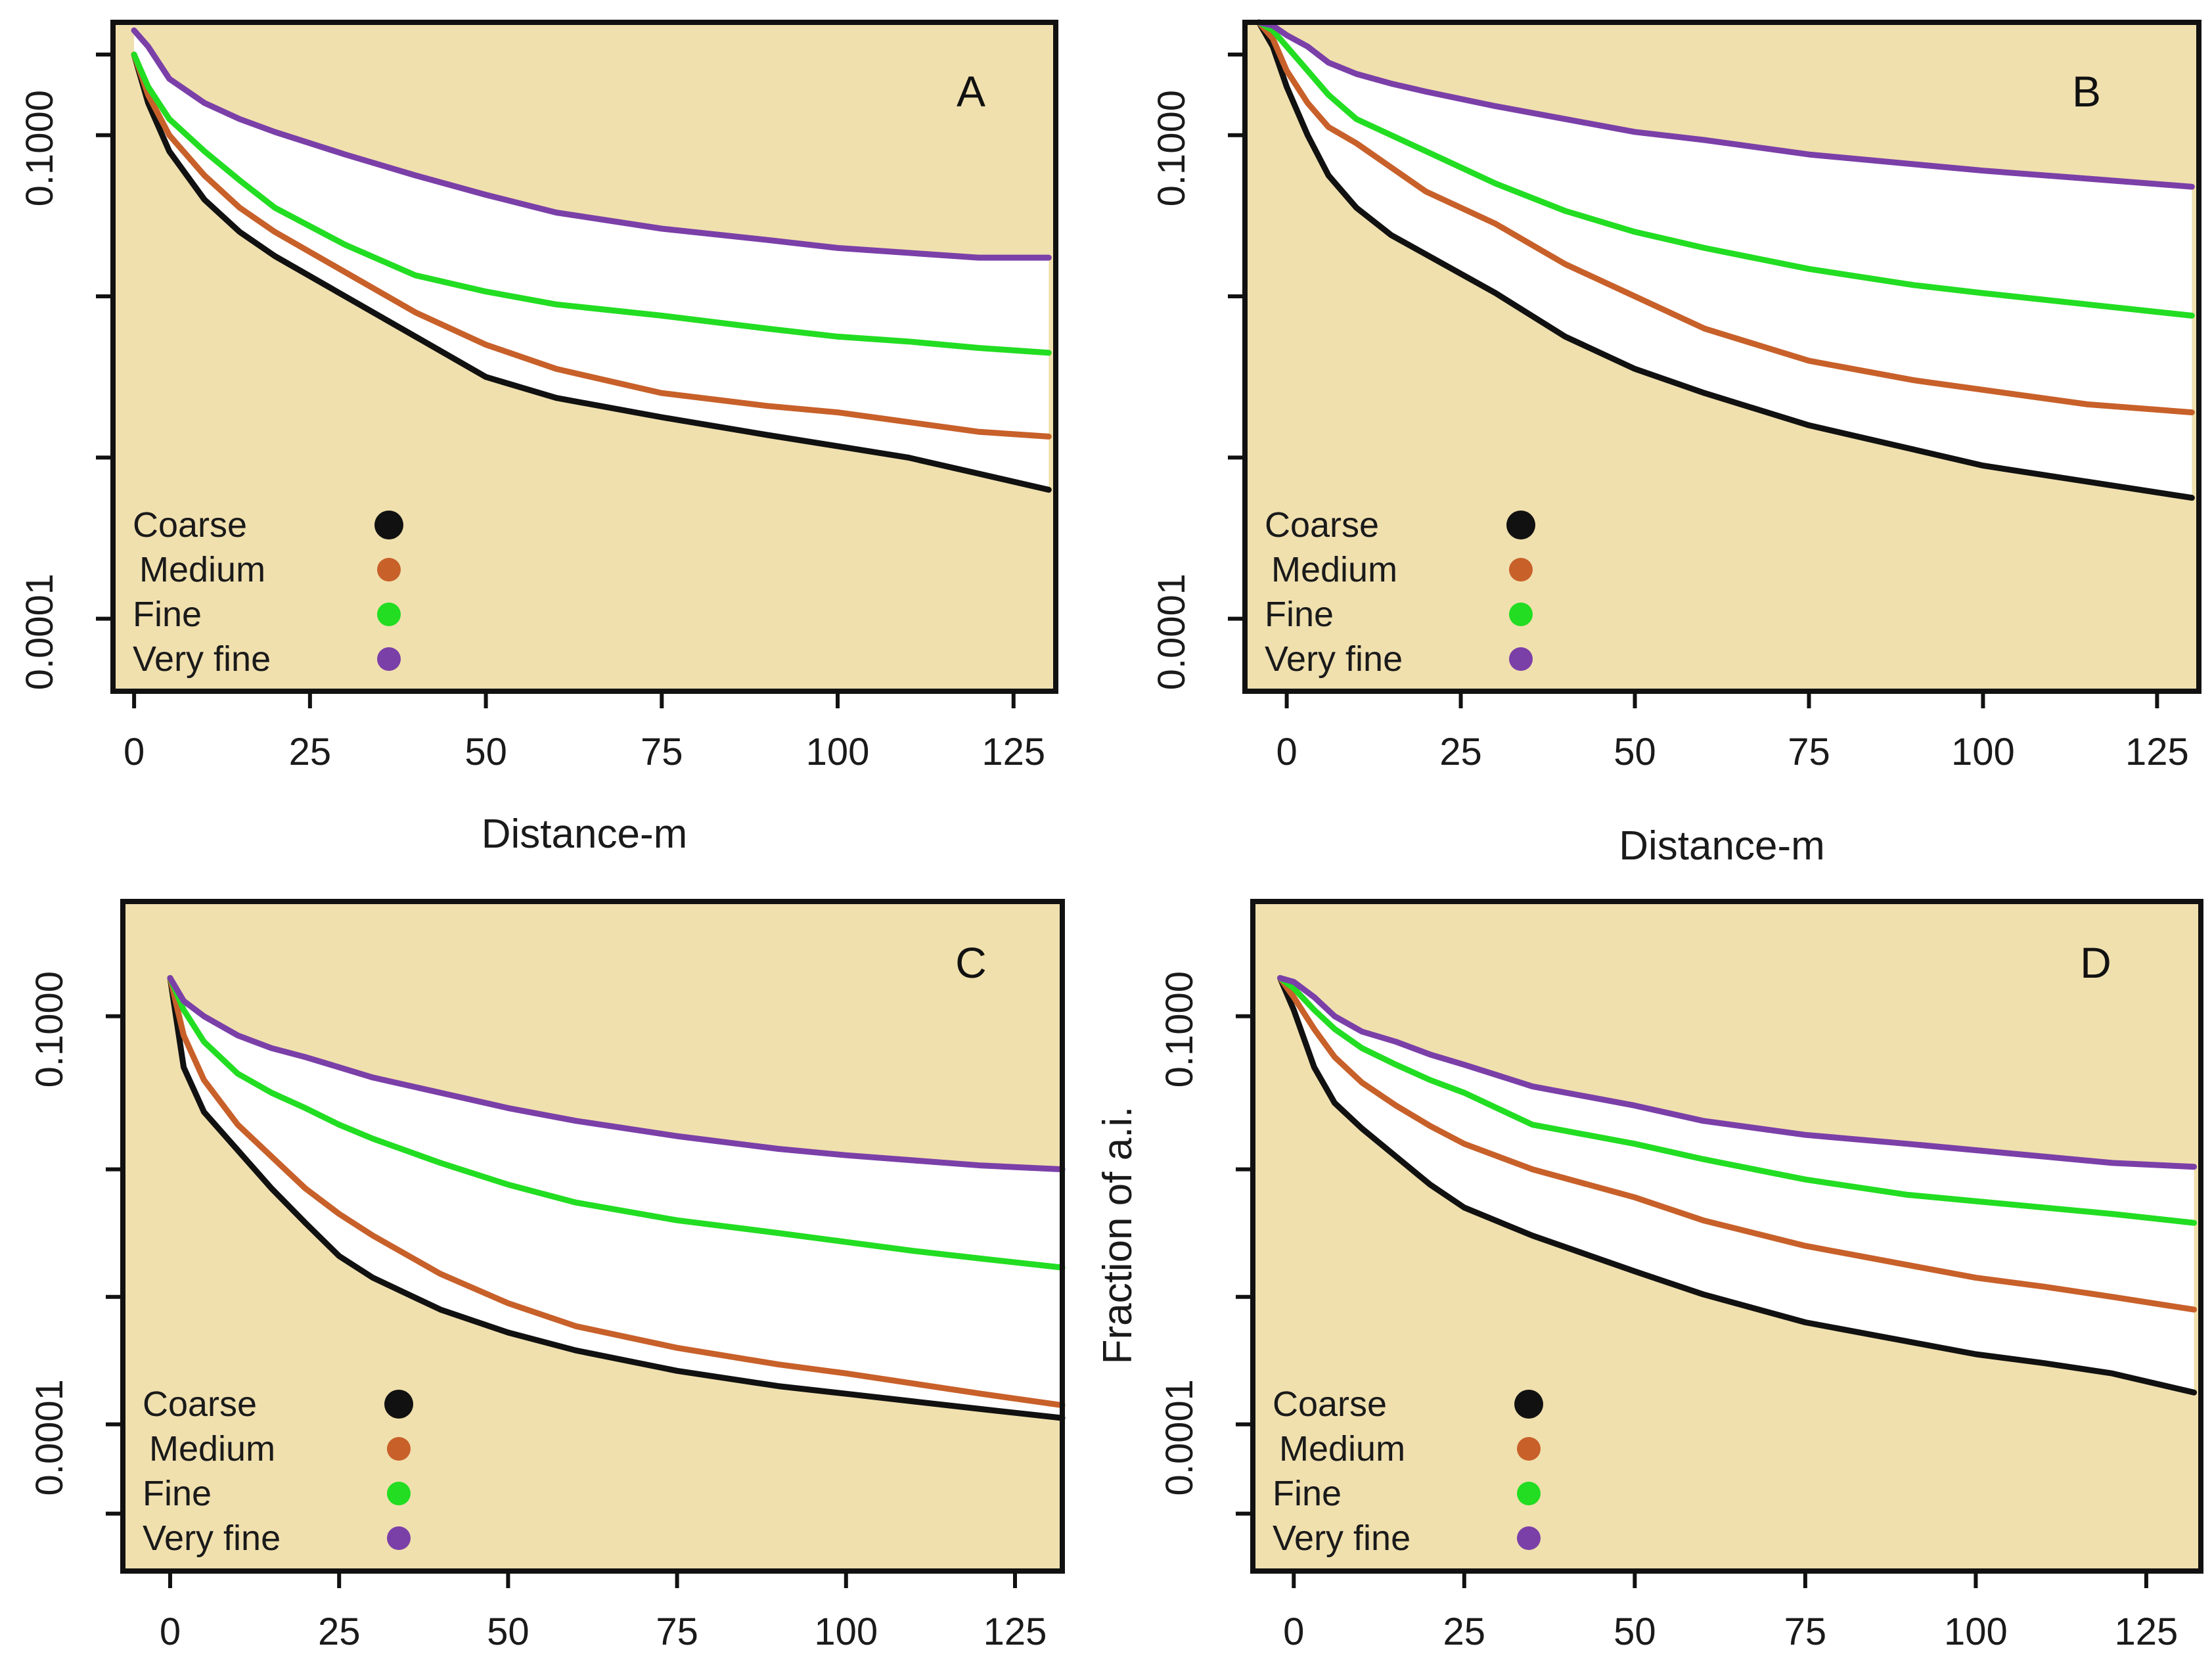 This screenshot has width=2212, height=1665. I want to click on x-tick-label-b-25: 25, so click(1460, 752).